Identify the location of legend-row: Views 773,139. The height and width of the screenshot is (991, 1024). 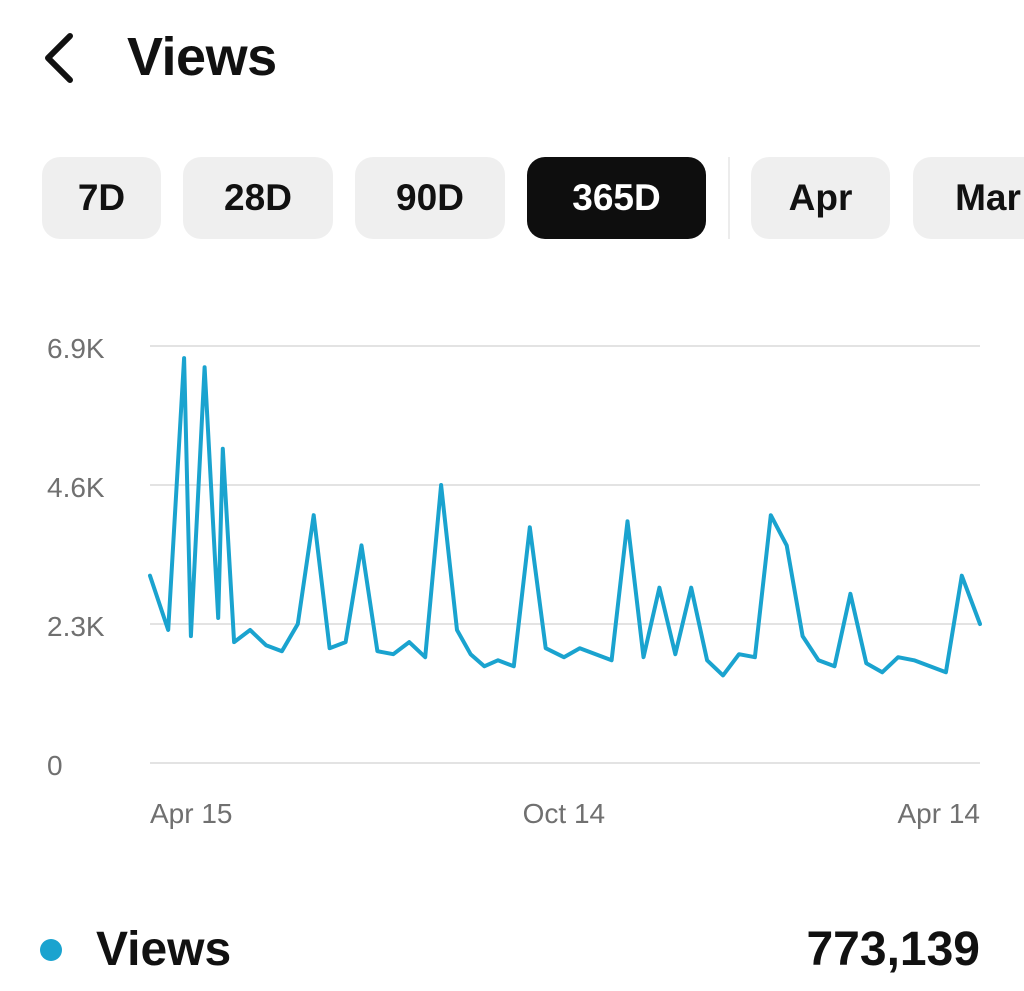
(512, 950).